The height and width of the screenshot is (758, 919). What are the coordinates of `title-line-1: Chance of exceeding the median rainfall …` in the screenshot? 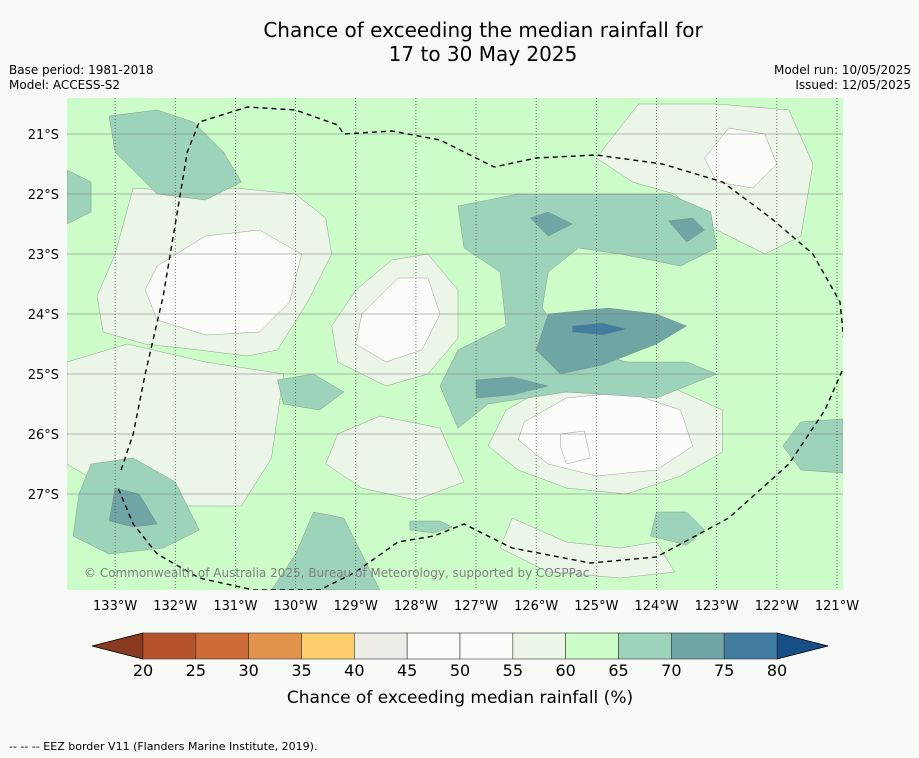 It's located at (483, 30).